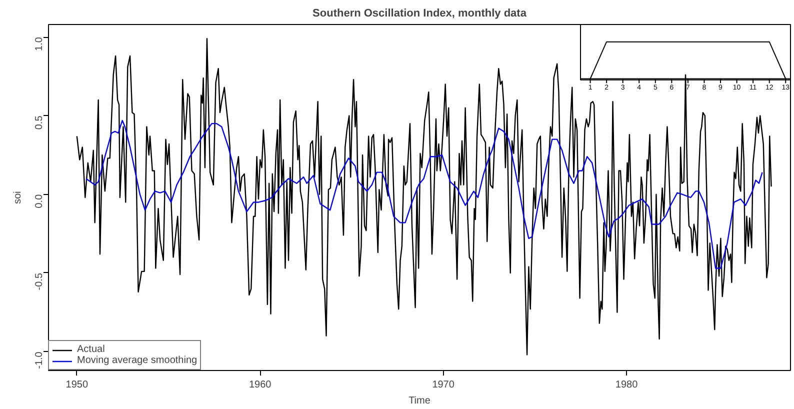  Describe the element at coordinates (137, 360) in the screenshot. I see `legend-label: Moving average smoothing` at that location.